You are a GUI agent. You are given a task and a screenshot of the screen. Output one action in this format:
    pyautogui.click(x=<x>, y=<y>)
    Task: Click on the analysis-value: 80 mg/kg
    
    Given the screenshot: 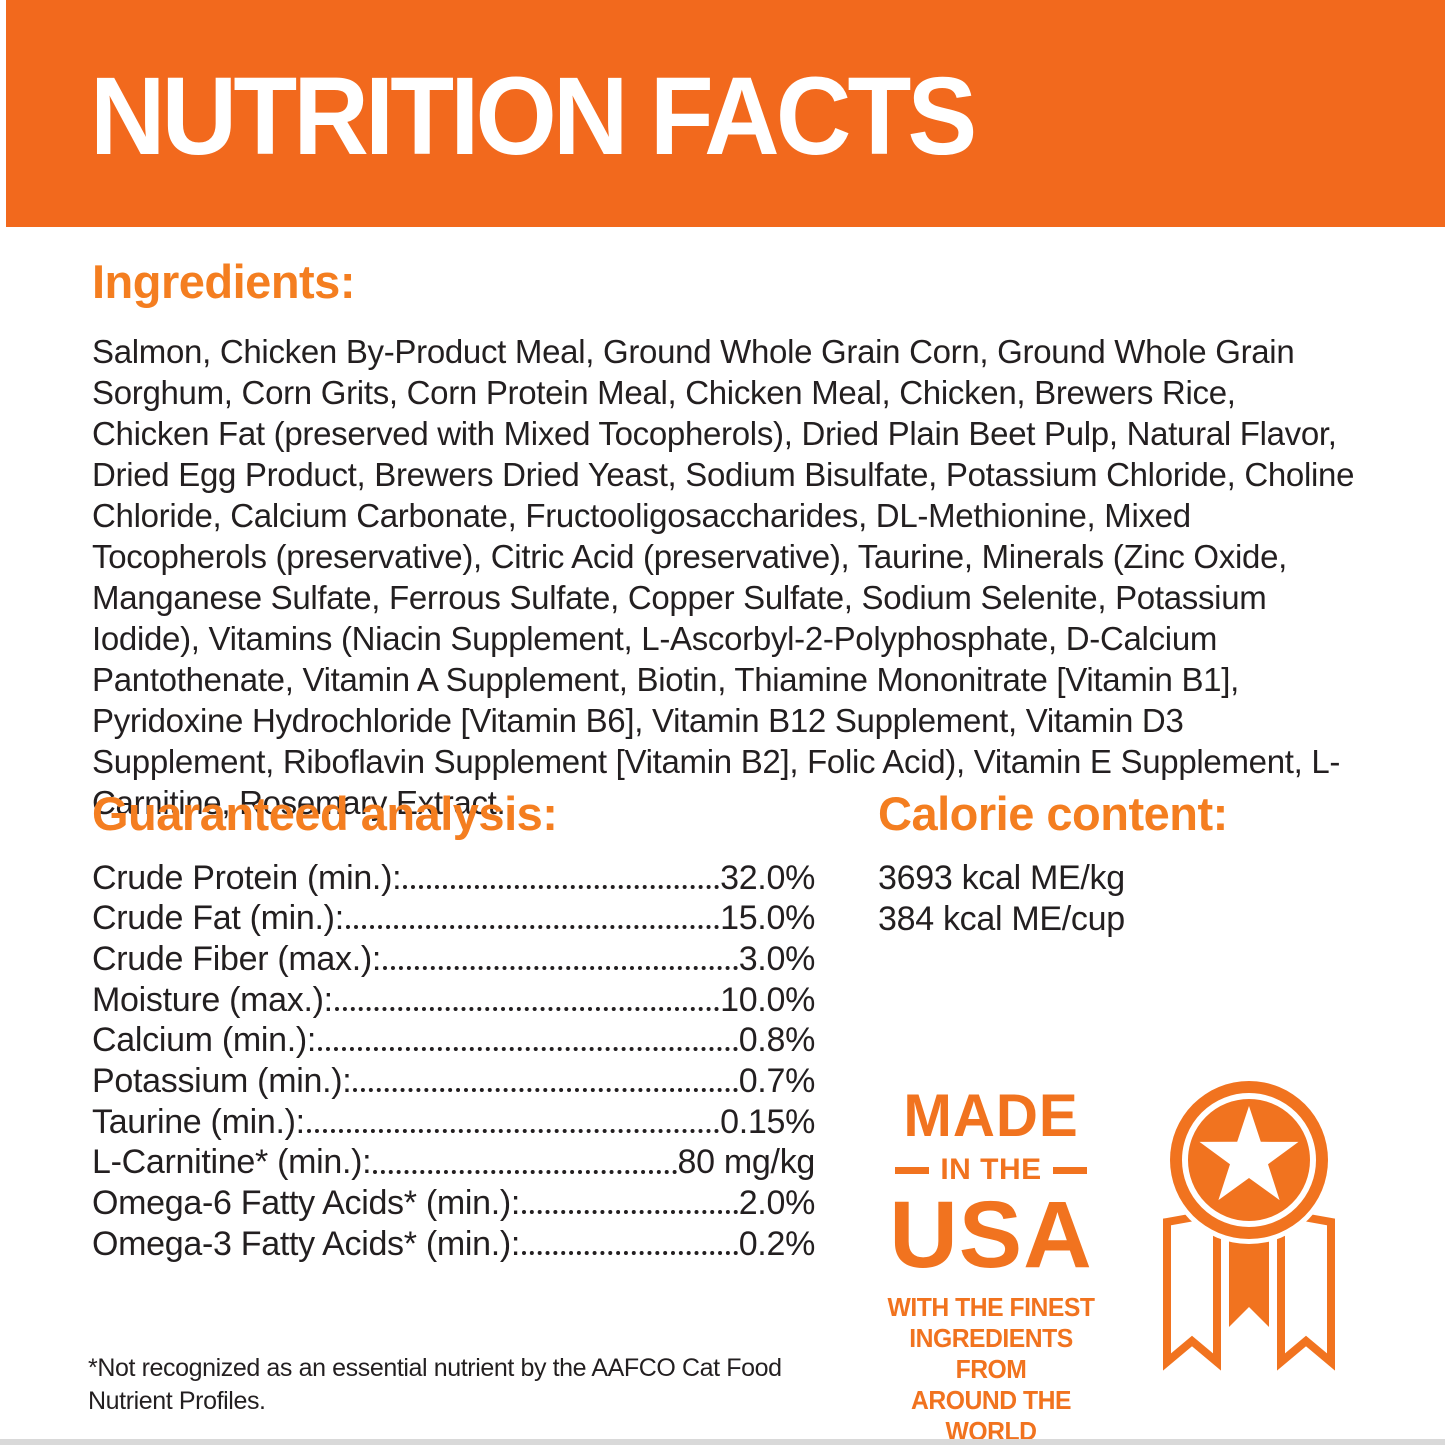 What is the action you would take?
    pyautogui.click(x=746, y=1162)
    